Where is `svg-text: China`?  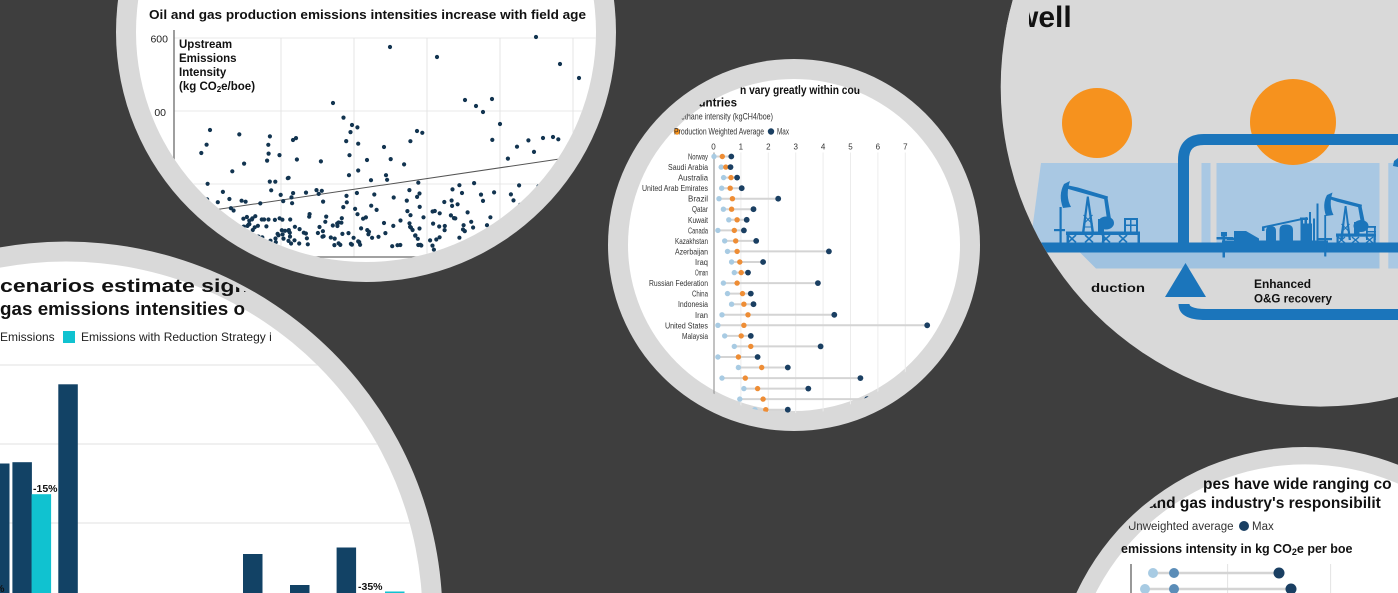
svg-text: China is located at coordinates (700, 294).